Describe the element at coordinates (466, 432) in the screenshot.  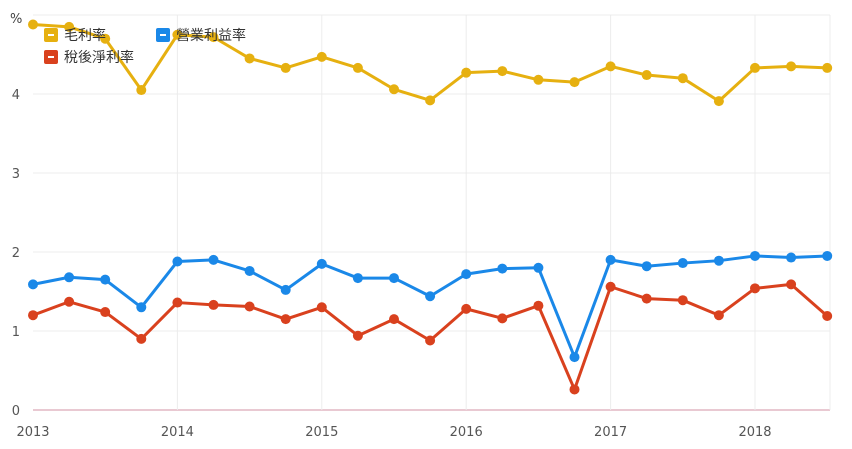
I see `x-tick-label: 2016` at that location.